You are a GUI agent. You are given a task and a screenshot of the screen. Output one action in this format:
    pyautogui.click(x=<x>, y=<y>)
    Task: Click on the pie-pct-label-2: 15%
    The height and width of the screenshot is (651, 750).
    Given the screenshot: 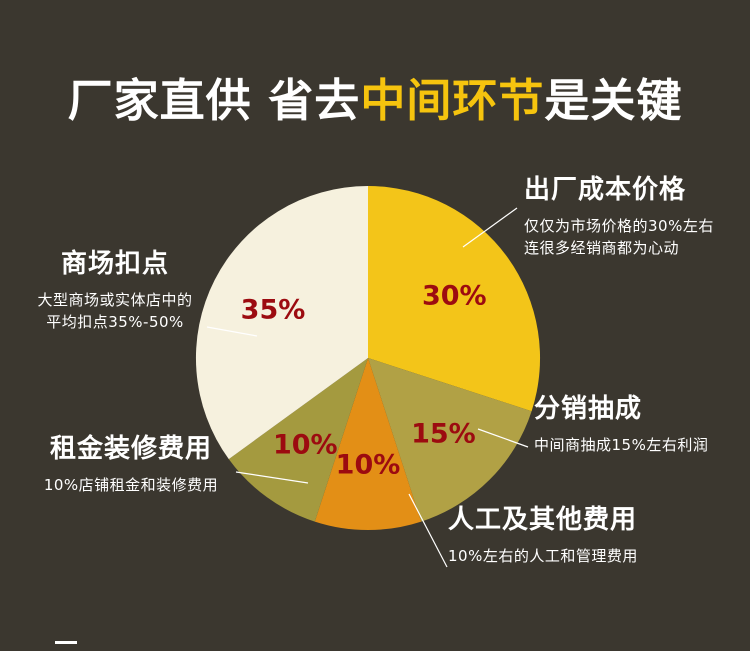 What is the action you would take?
    pyautogui.click(x=443, y=433)
    